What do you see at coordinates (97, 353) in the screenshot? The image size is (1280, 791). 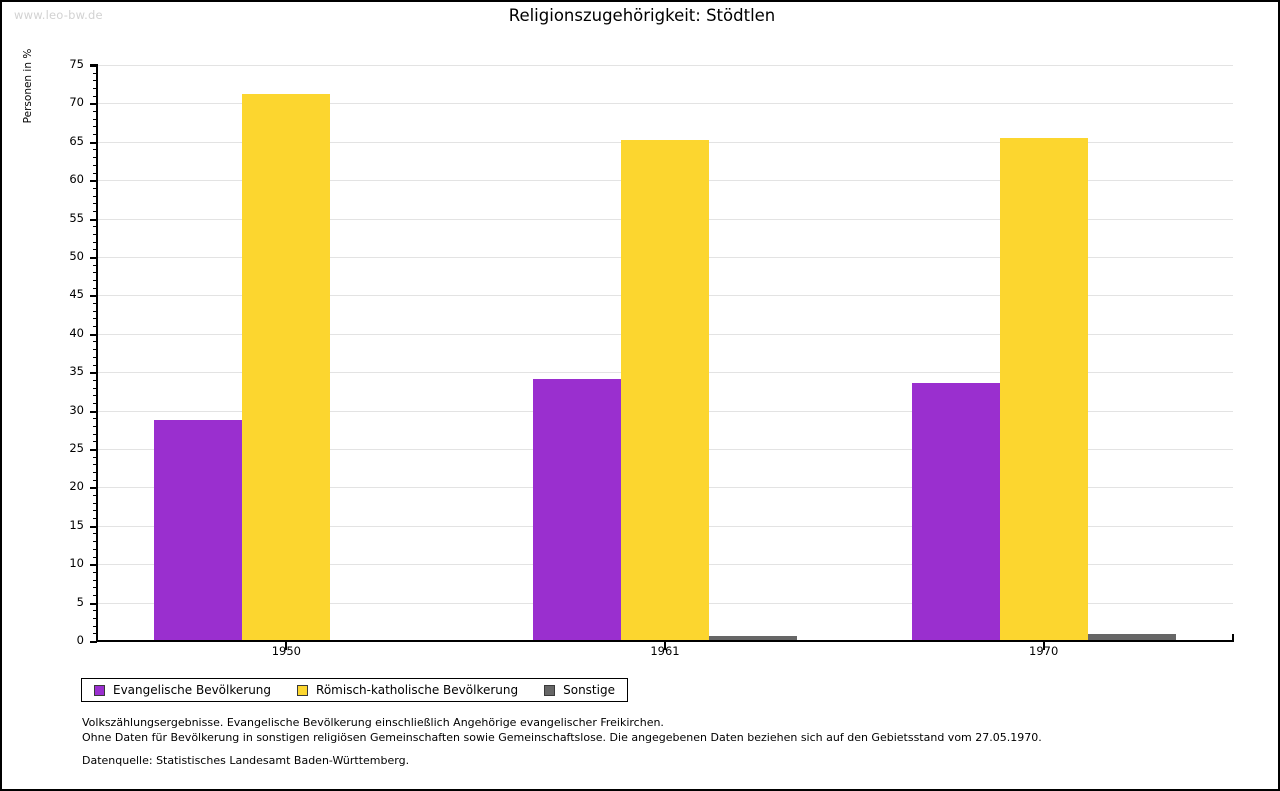 I see `y-axis-line` at bounding box center [97, 353].